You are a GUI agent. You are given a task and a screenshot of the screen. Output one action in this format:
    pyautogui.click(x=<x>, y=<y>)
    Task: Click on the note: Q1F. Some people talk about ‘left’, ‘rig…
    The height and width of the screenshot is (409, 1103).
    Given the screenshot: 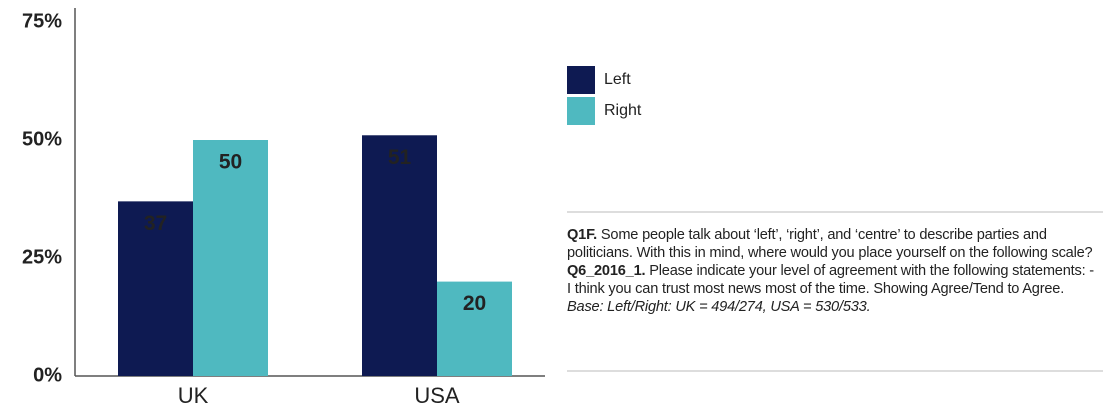 What is the action you would take?
    pyautogui.click(x=832, y=271)
    